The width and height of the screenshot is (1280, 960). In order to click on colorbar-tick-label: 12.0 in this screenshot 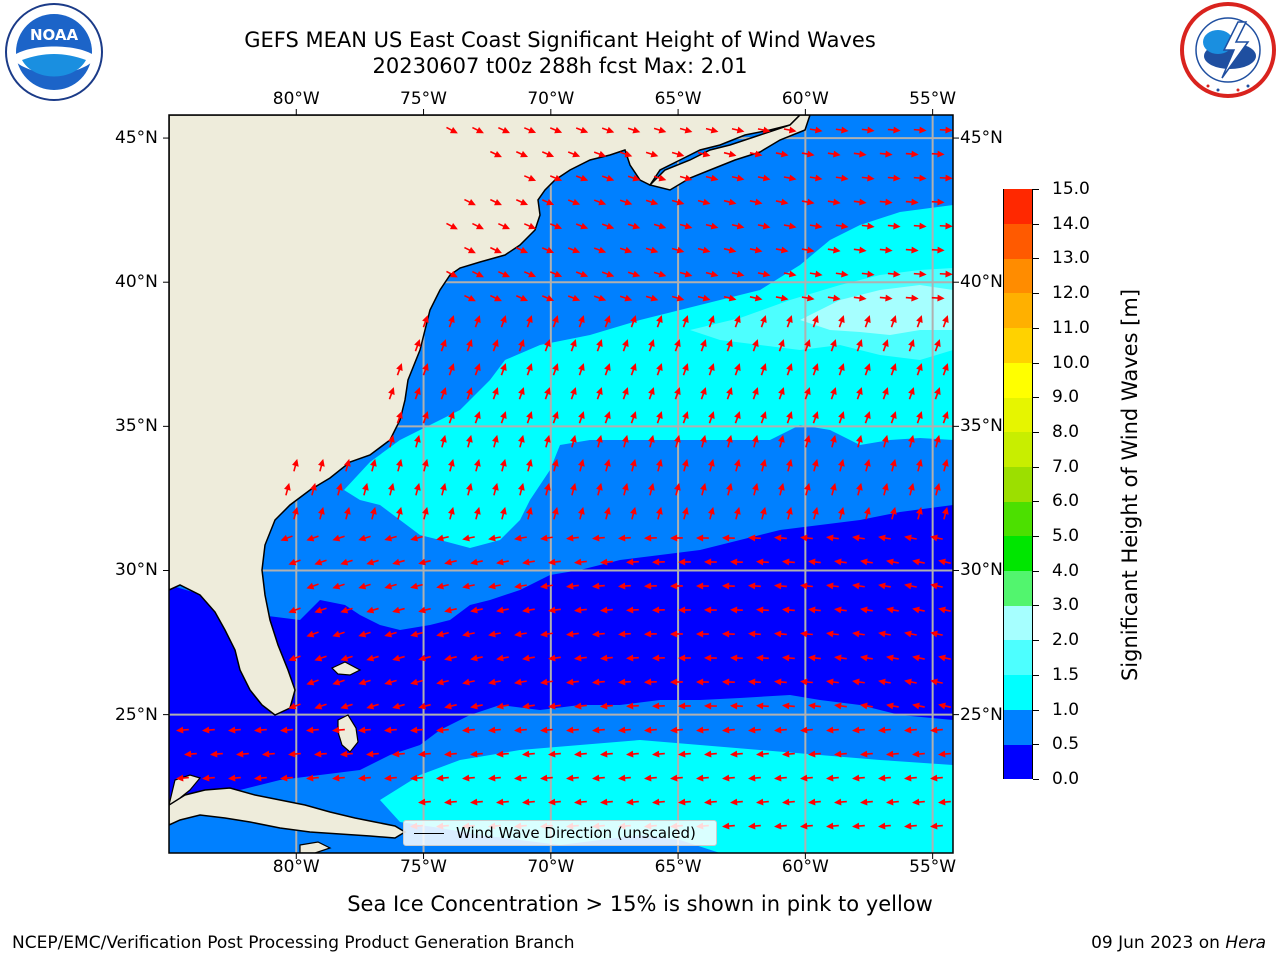, I will do `click(1071, 293)`.